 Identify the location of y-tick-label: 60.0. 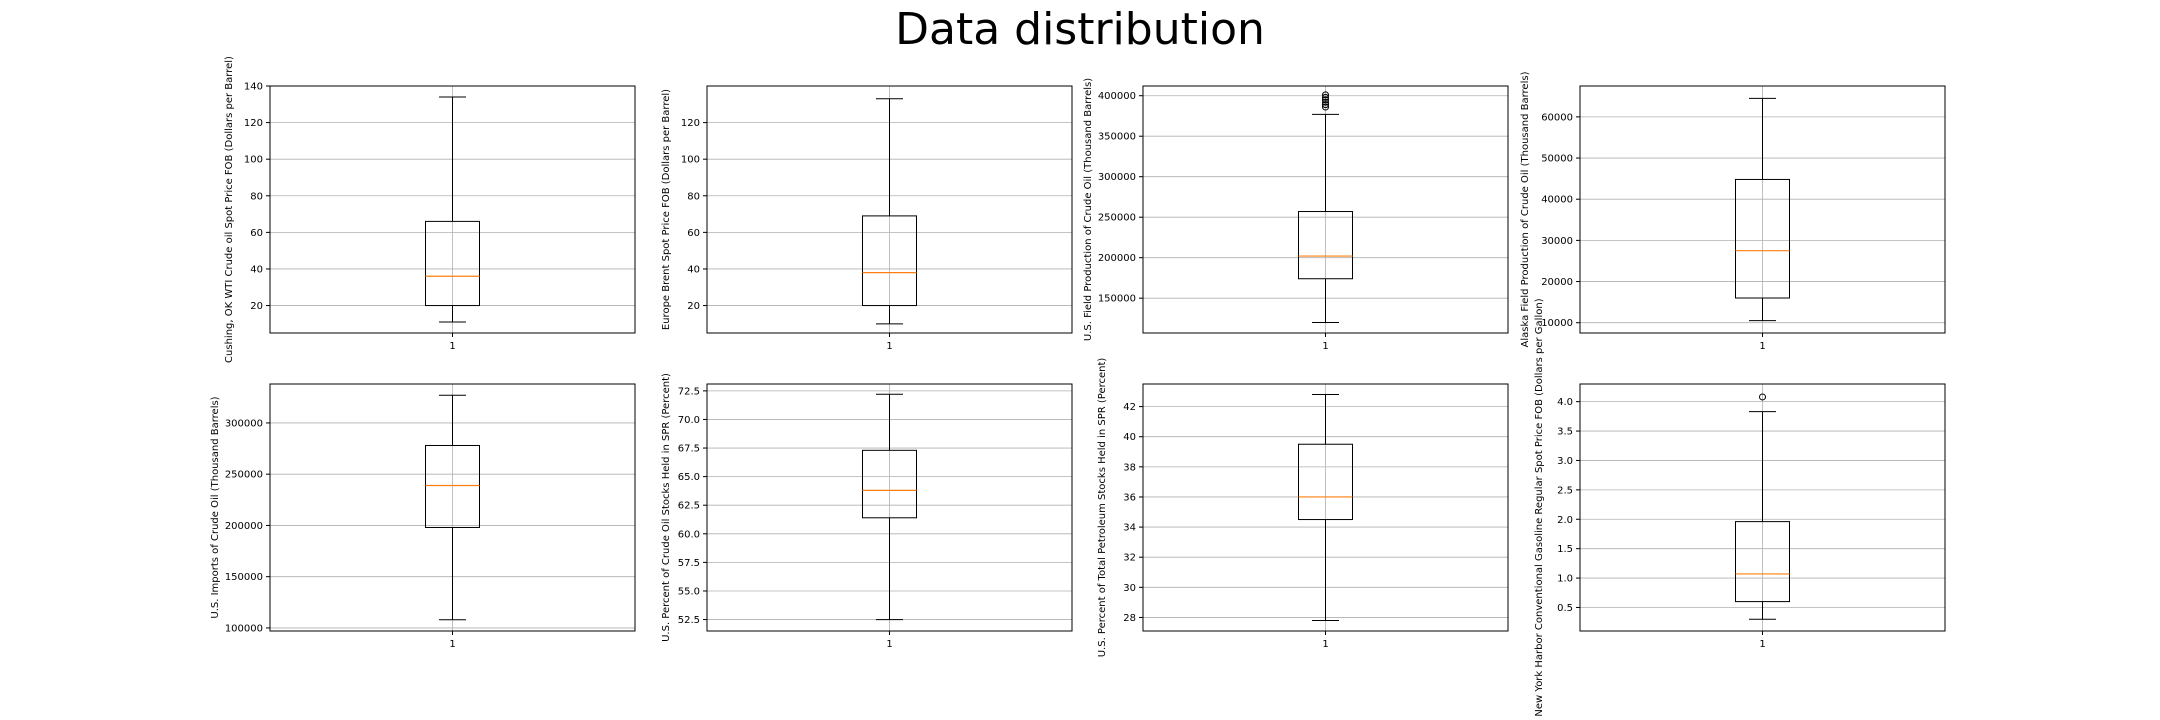
(689, 534).